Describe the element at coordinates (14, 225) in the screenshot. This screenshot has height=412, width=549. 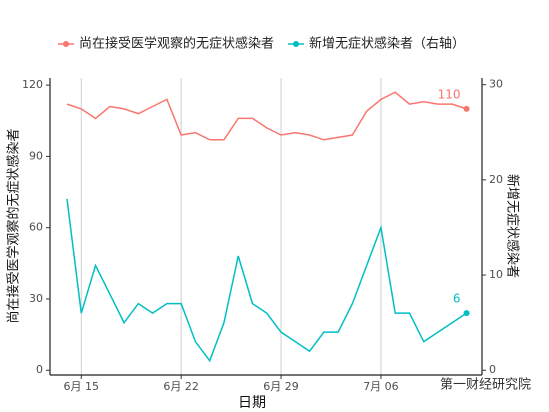
I see `y-axis-label: 尚在接受医学观察的无症状感染者` at that location.